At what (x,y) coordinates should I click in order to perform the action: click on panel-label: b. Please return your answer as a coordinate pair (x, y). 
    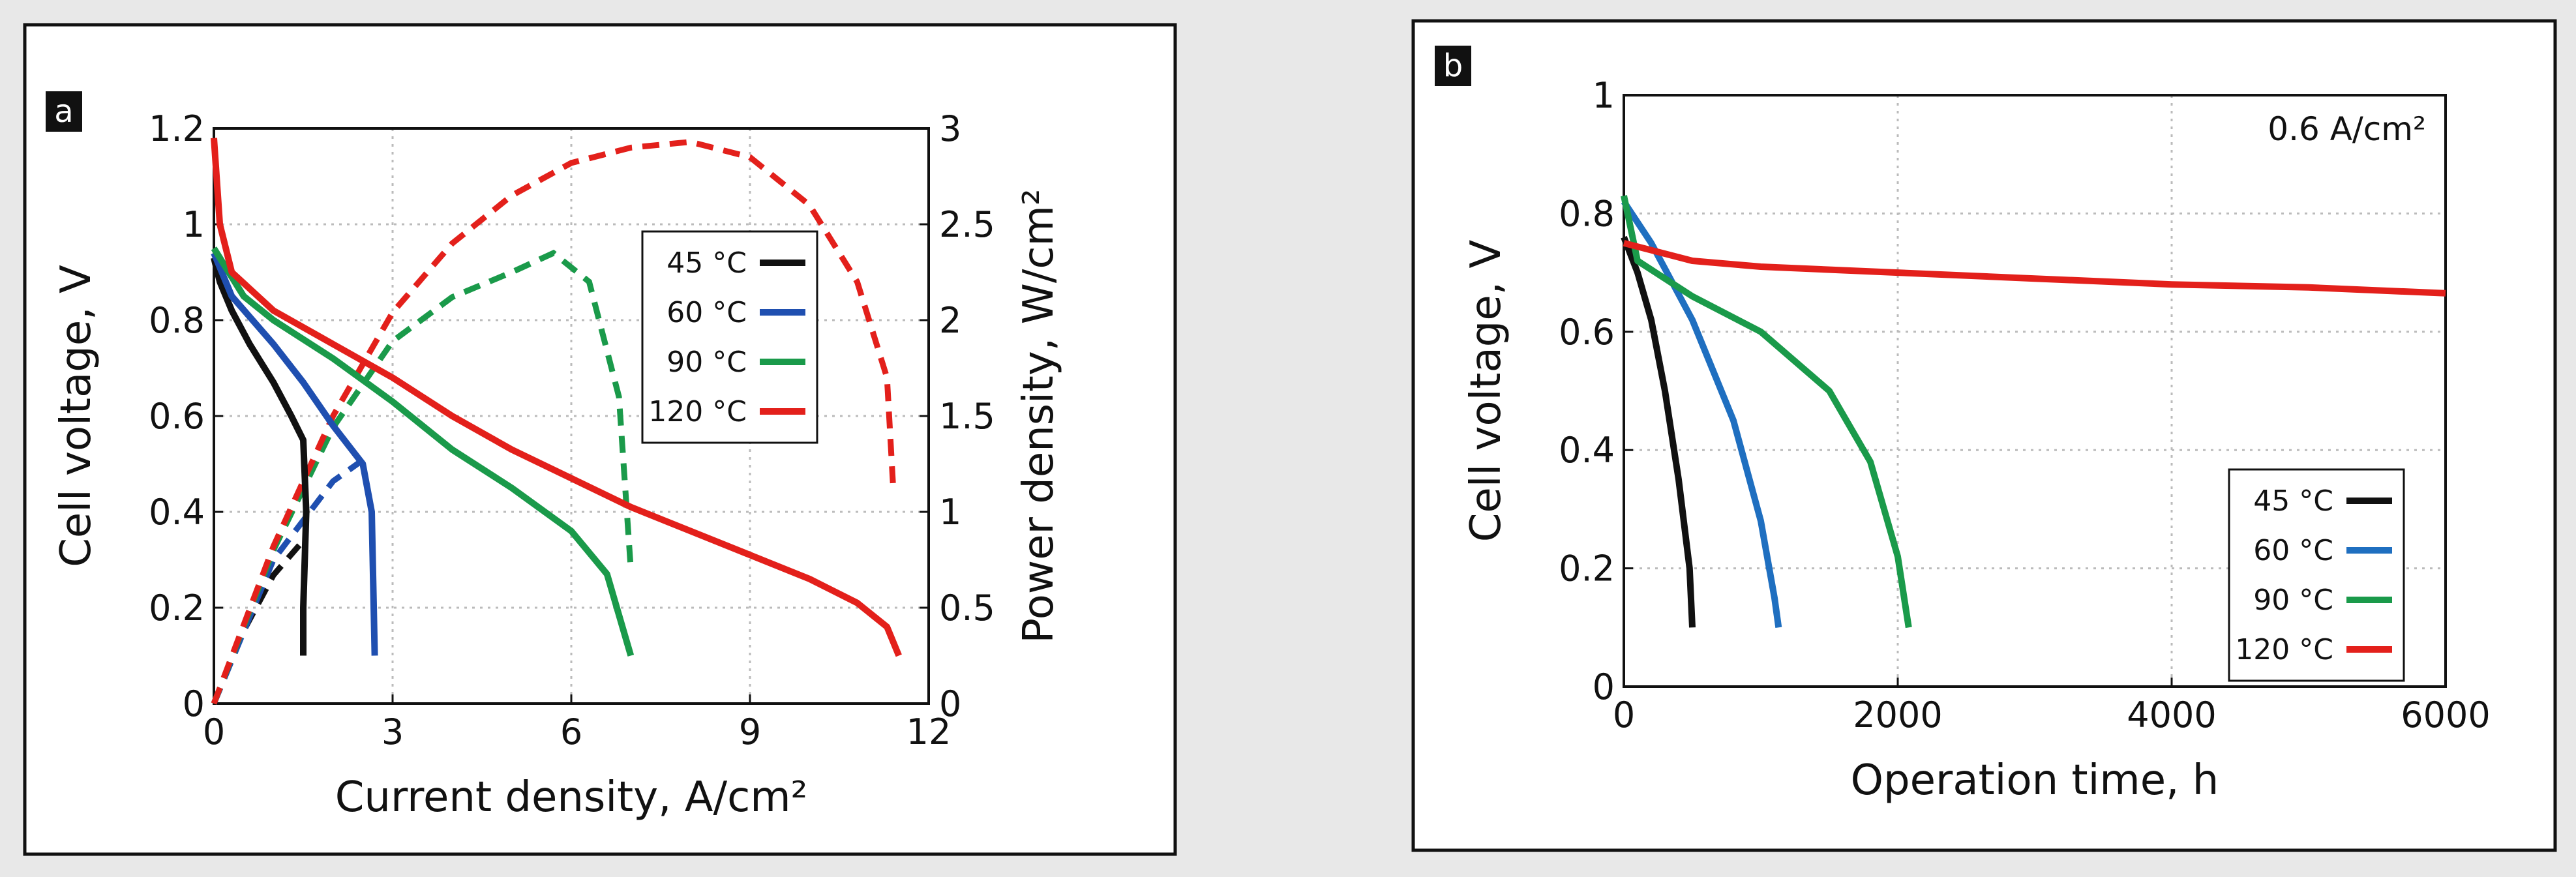
    Looking at the image, I should click on (1453, 66).